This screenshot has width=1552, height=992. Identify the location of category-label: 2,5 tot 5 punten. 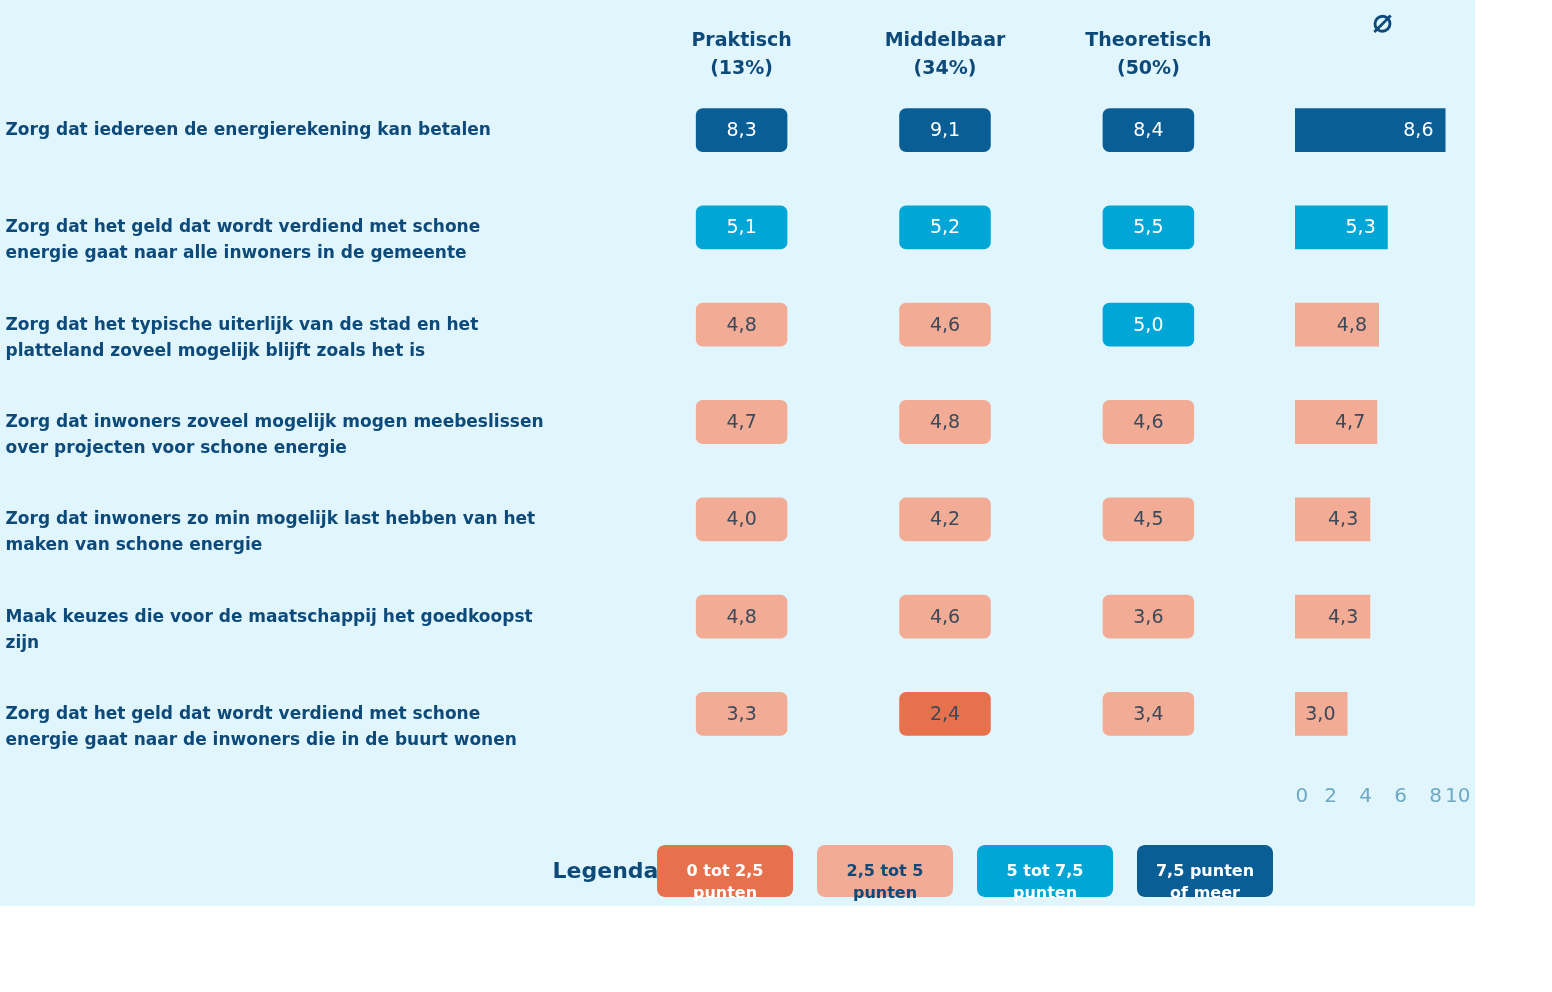
(885, 881).